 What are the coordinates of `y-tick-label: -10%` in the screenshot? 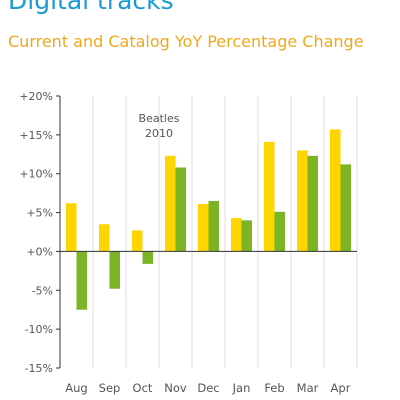 It's located at (39, 329).